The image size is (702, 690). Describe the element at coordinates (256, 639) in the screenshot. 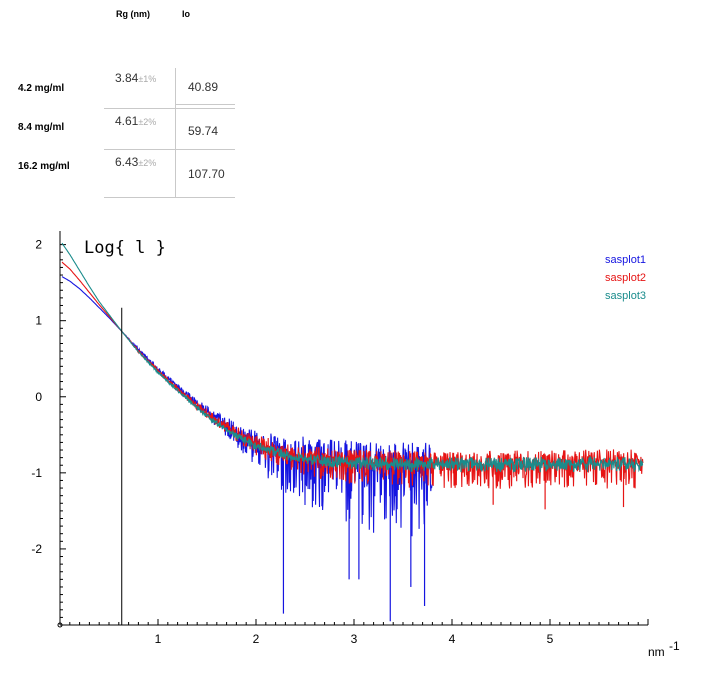

I see `x-tick-label: 2` at that location.